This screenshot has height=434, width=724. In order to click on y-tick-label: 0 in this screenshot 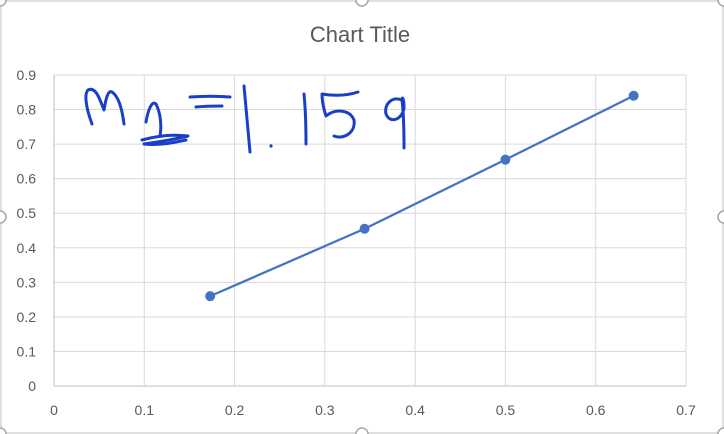, I will do `click(32, 386)`.